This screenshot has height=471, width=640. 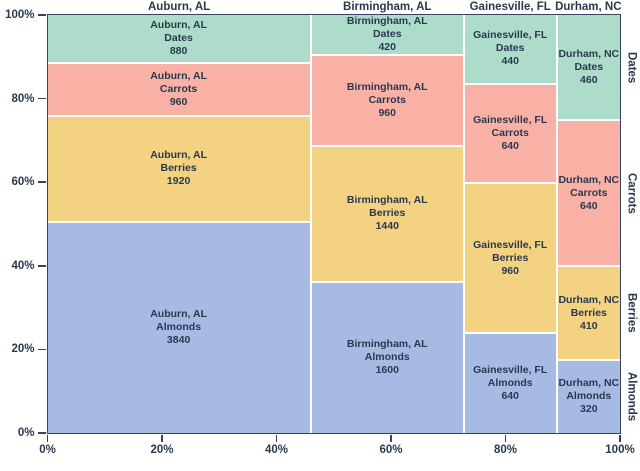 What do you see at coordinates (631, 193) in the screenshot?
I see `row-label-carrots: Carrots` at bounding box center [631, 193].